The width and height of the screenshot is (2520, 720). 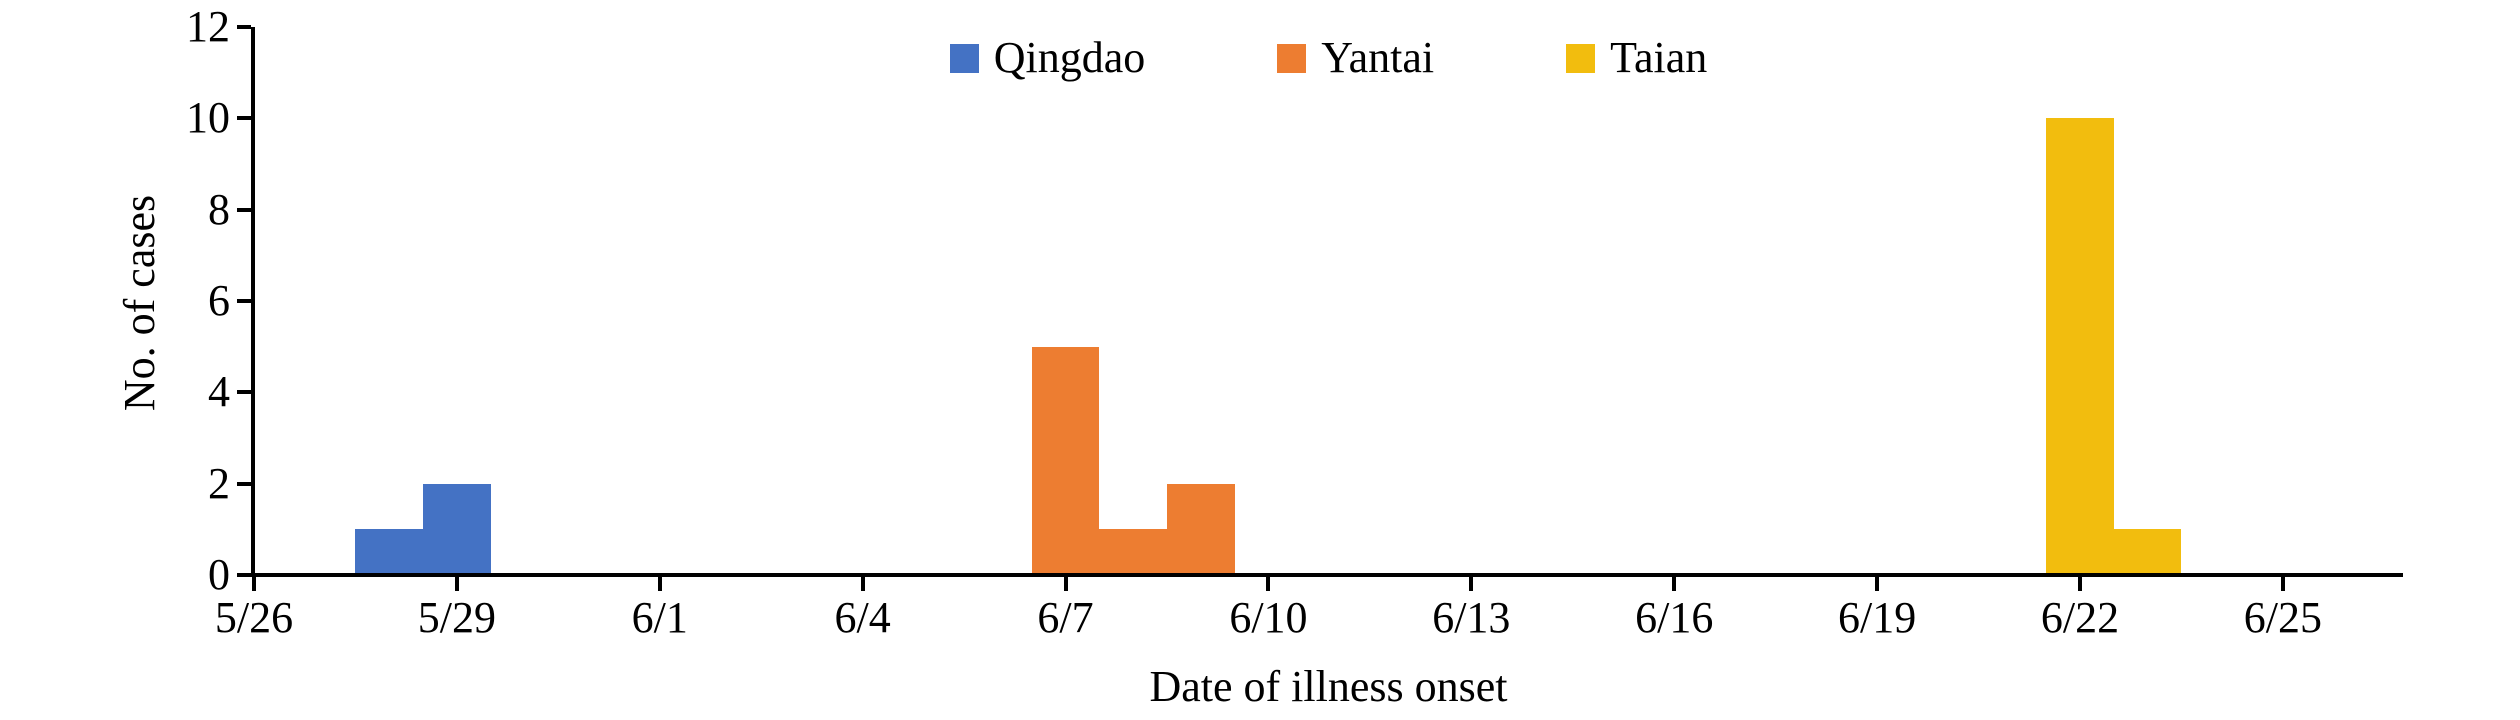 What do you see at coordinates (253, 302) in the screenshot?
I see `y-axis-line` at bounding box center [253, 302].